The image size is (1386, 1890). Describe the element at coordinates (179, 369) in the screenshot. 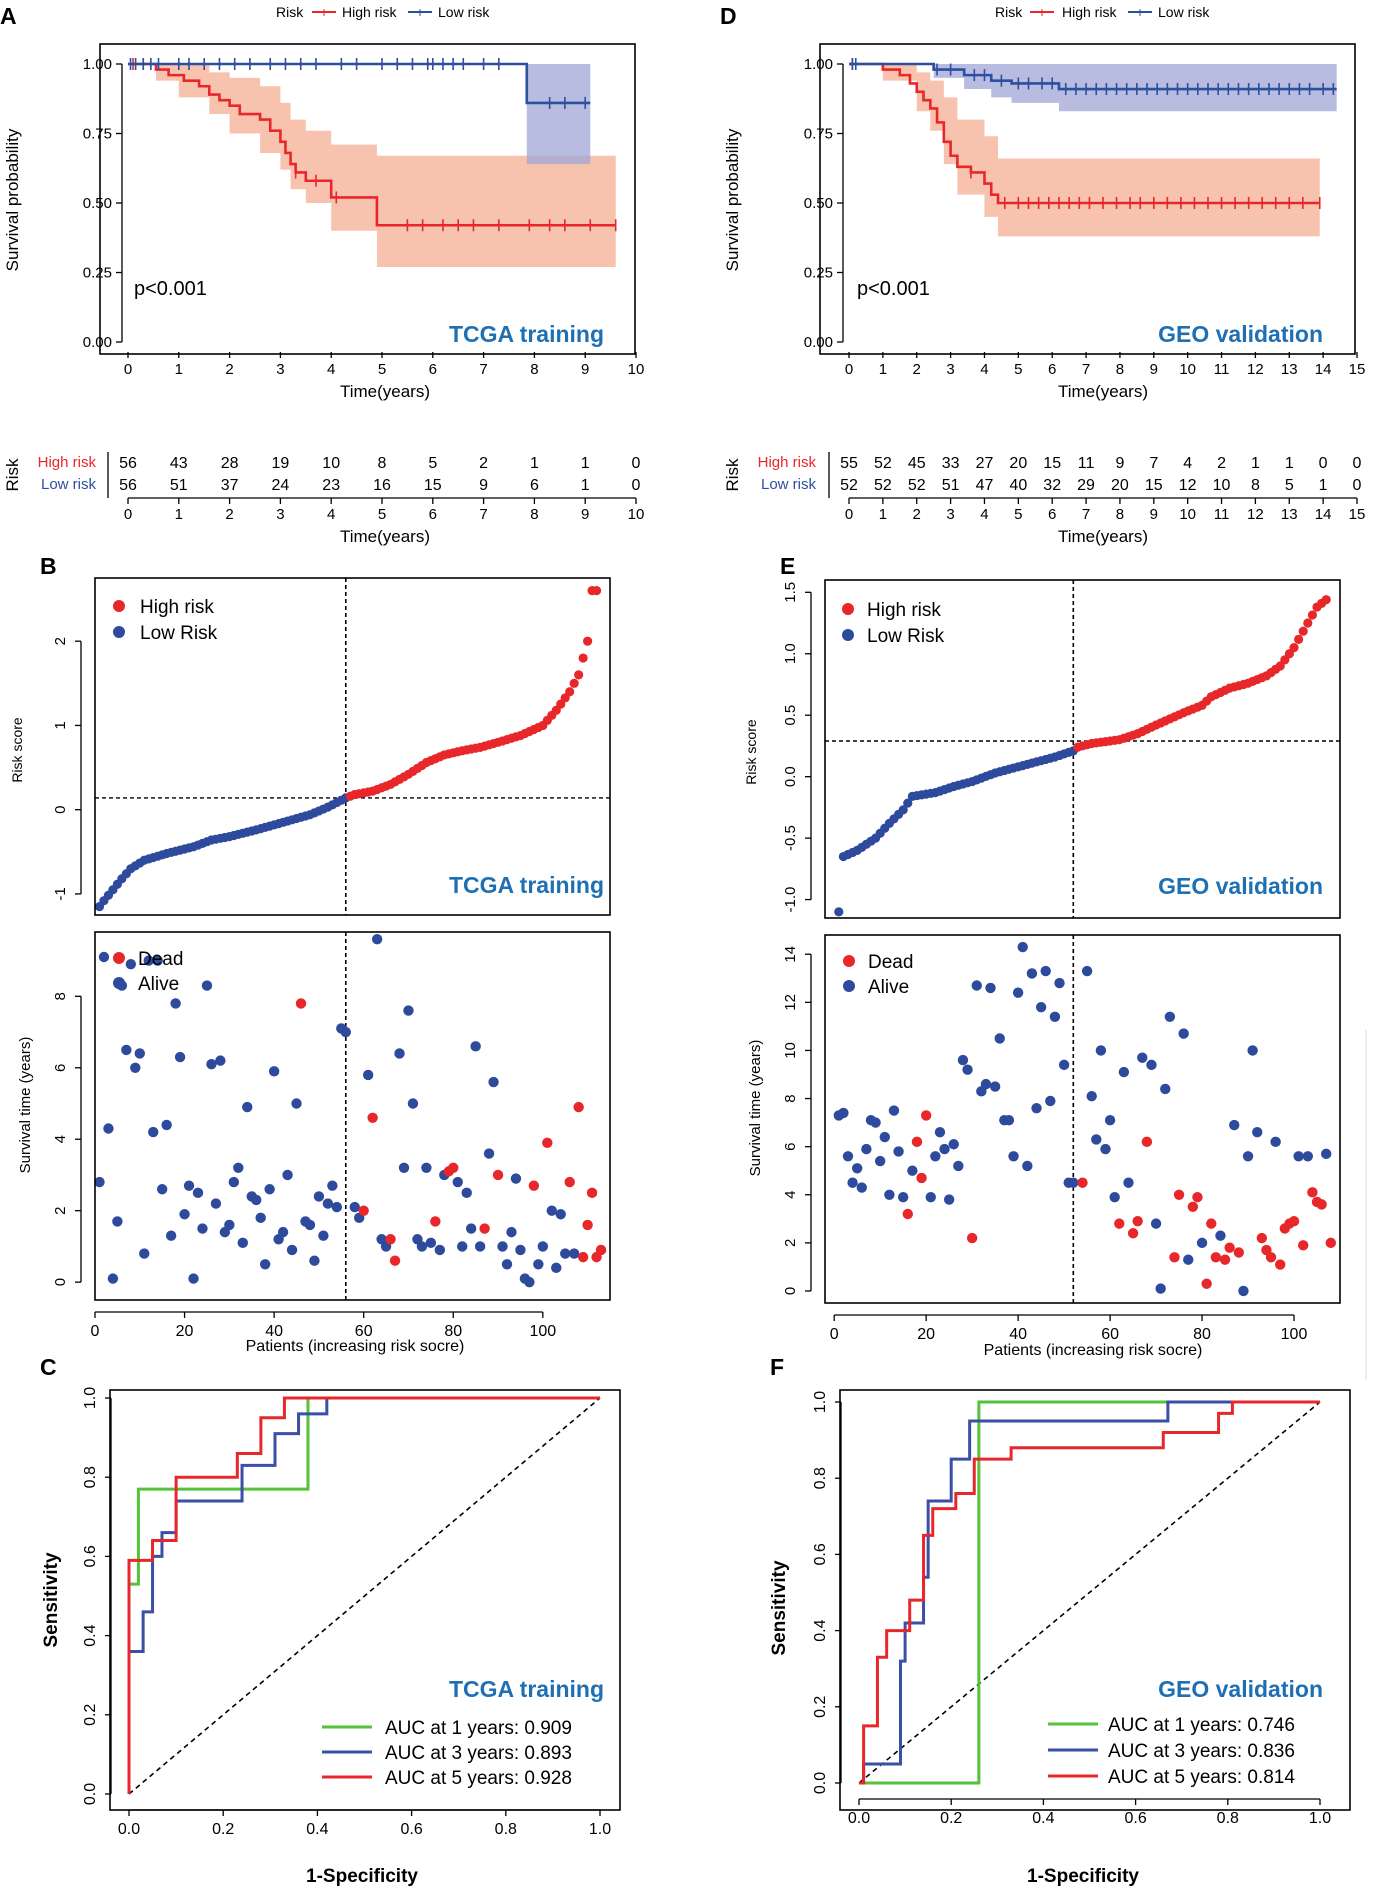

I see `x-tick-label: 1` at that location.